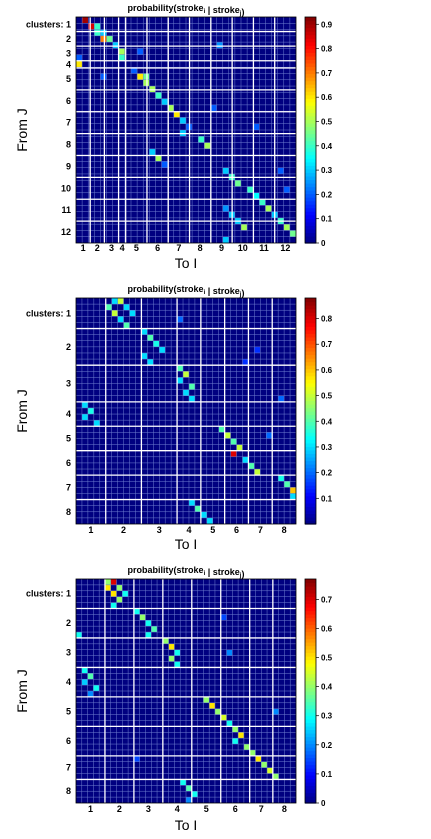 The image size is (431, 839). I want to click on colorbar-tick-label: 0, so click(323, 243).